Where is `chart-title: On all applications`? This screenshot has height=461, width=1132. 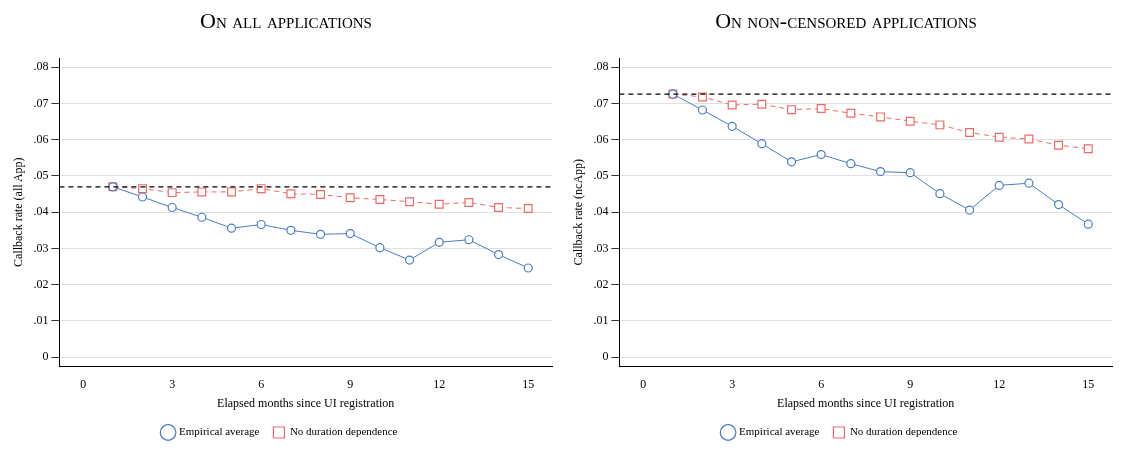 chart-title: On all applications is located at coordinates (286, 21).